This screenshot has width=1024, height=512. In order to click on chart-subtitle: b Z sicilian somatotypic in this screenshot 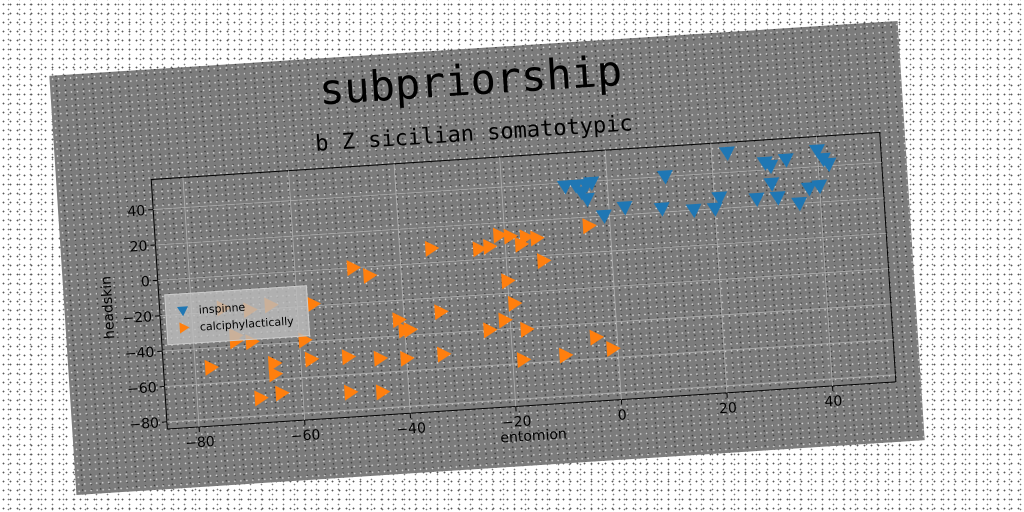, I will do `click(474, 133)`.